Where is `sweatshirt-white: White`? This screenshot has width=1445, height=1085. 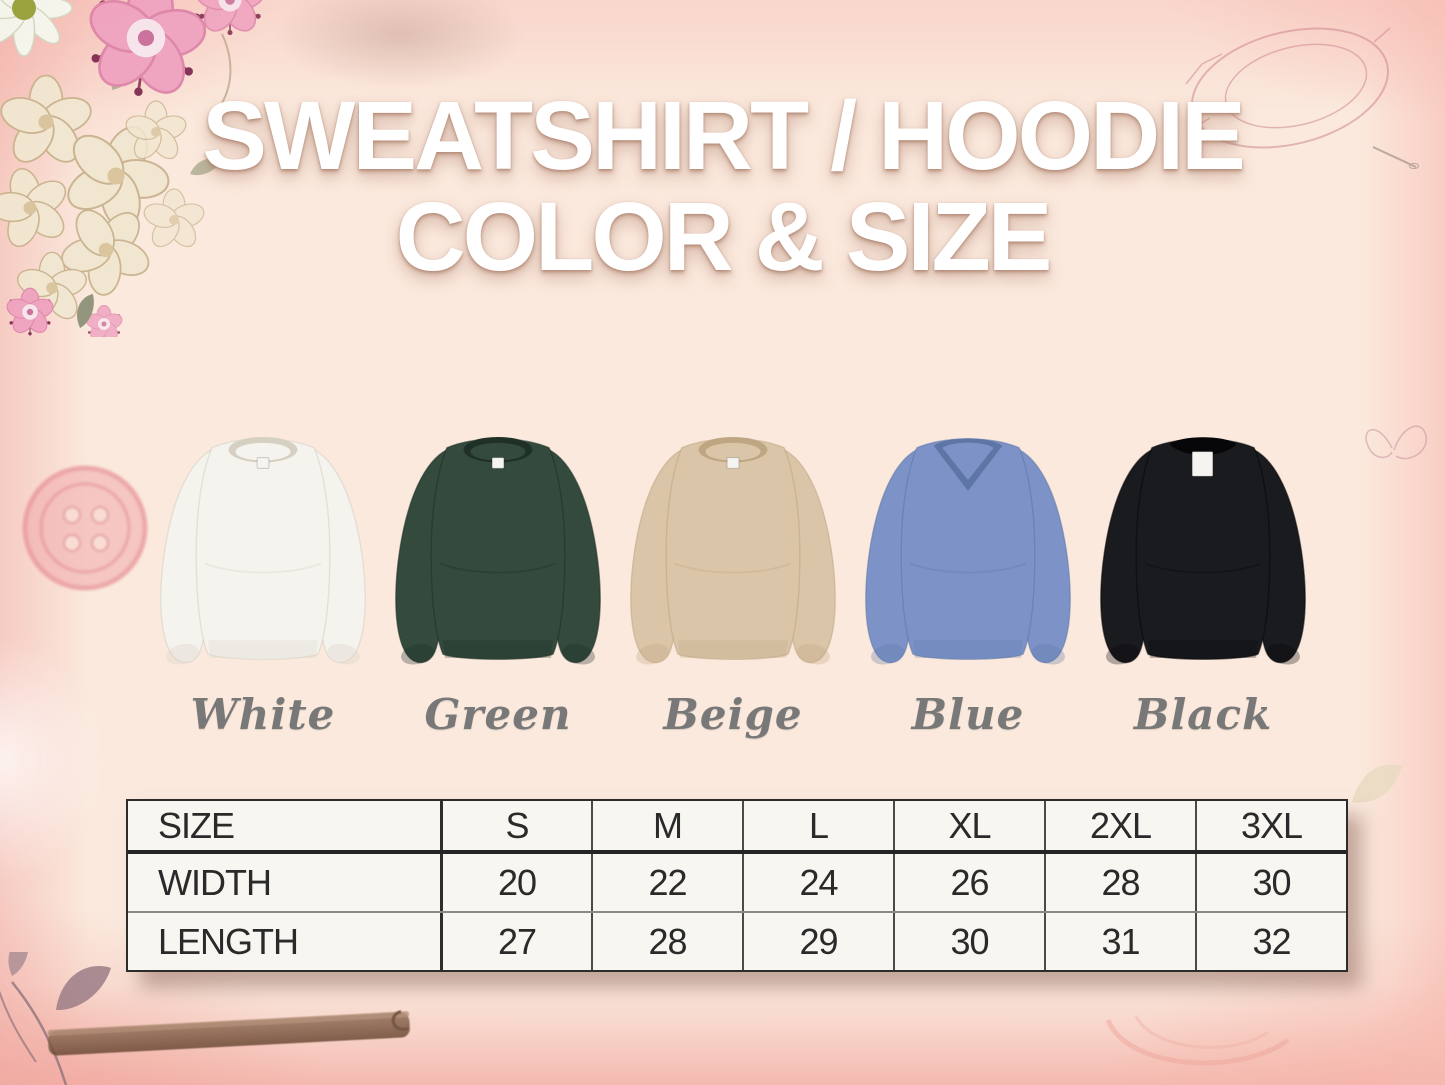 sweatshirt-white: White is located at coordinates (263, 576).